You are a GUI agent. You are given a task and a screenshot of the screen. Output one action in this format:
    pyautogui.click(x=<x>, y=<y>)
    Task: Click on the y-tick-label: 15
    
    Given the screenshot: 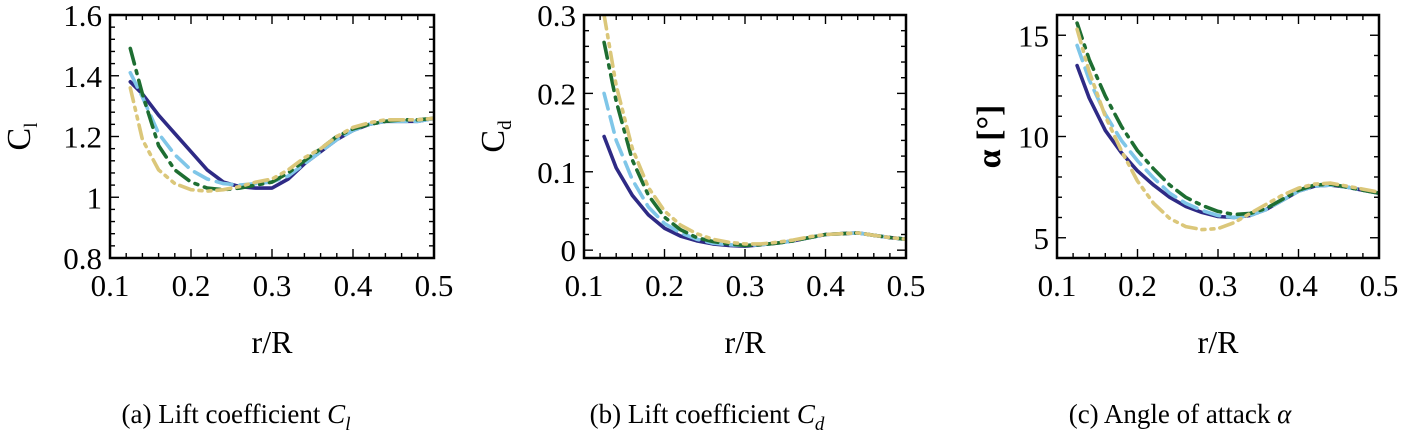 What is the action you would take?
    pyautogui.click(x=1033, y=35)
    